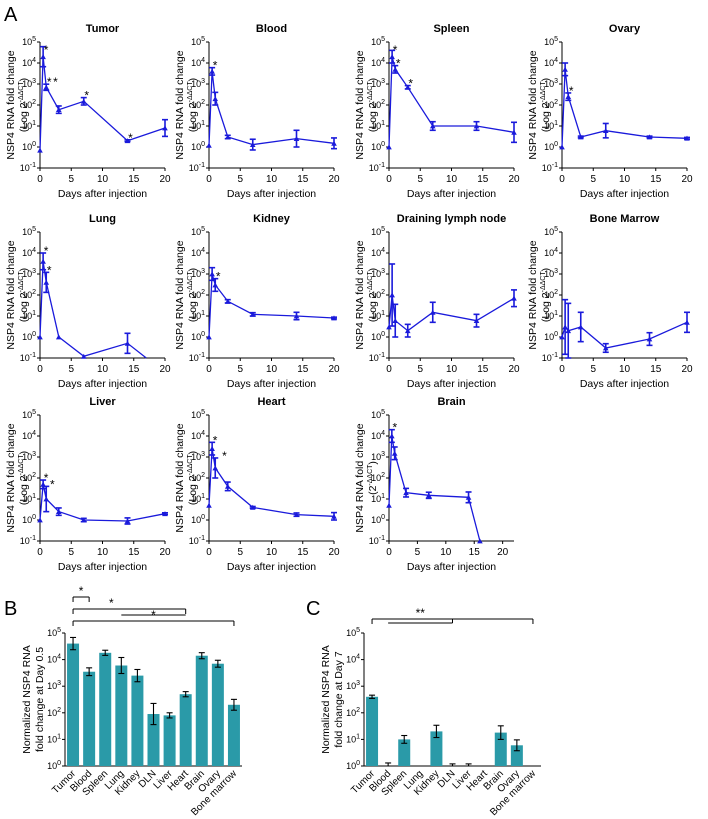 This screenshot has width=708, height=819. Describe the element at coordinates (378, 498) in the screenshot. I see `y-tick-label-brain: 10¹` at that location.